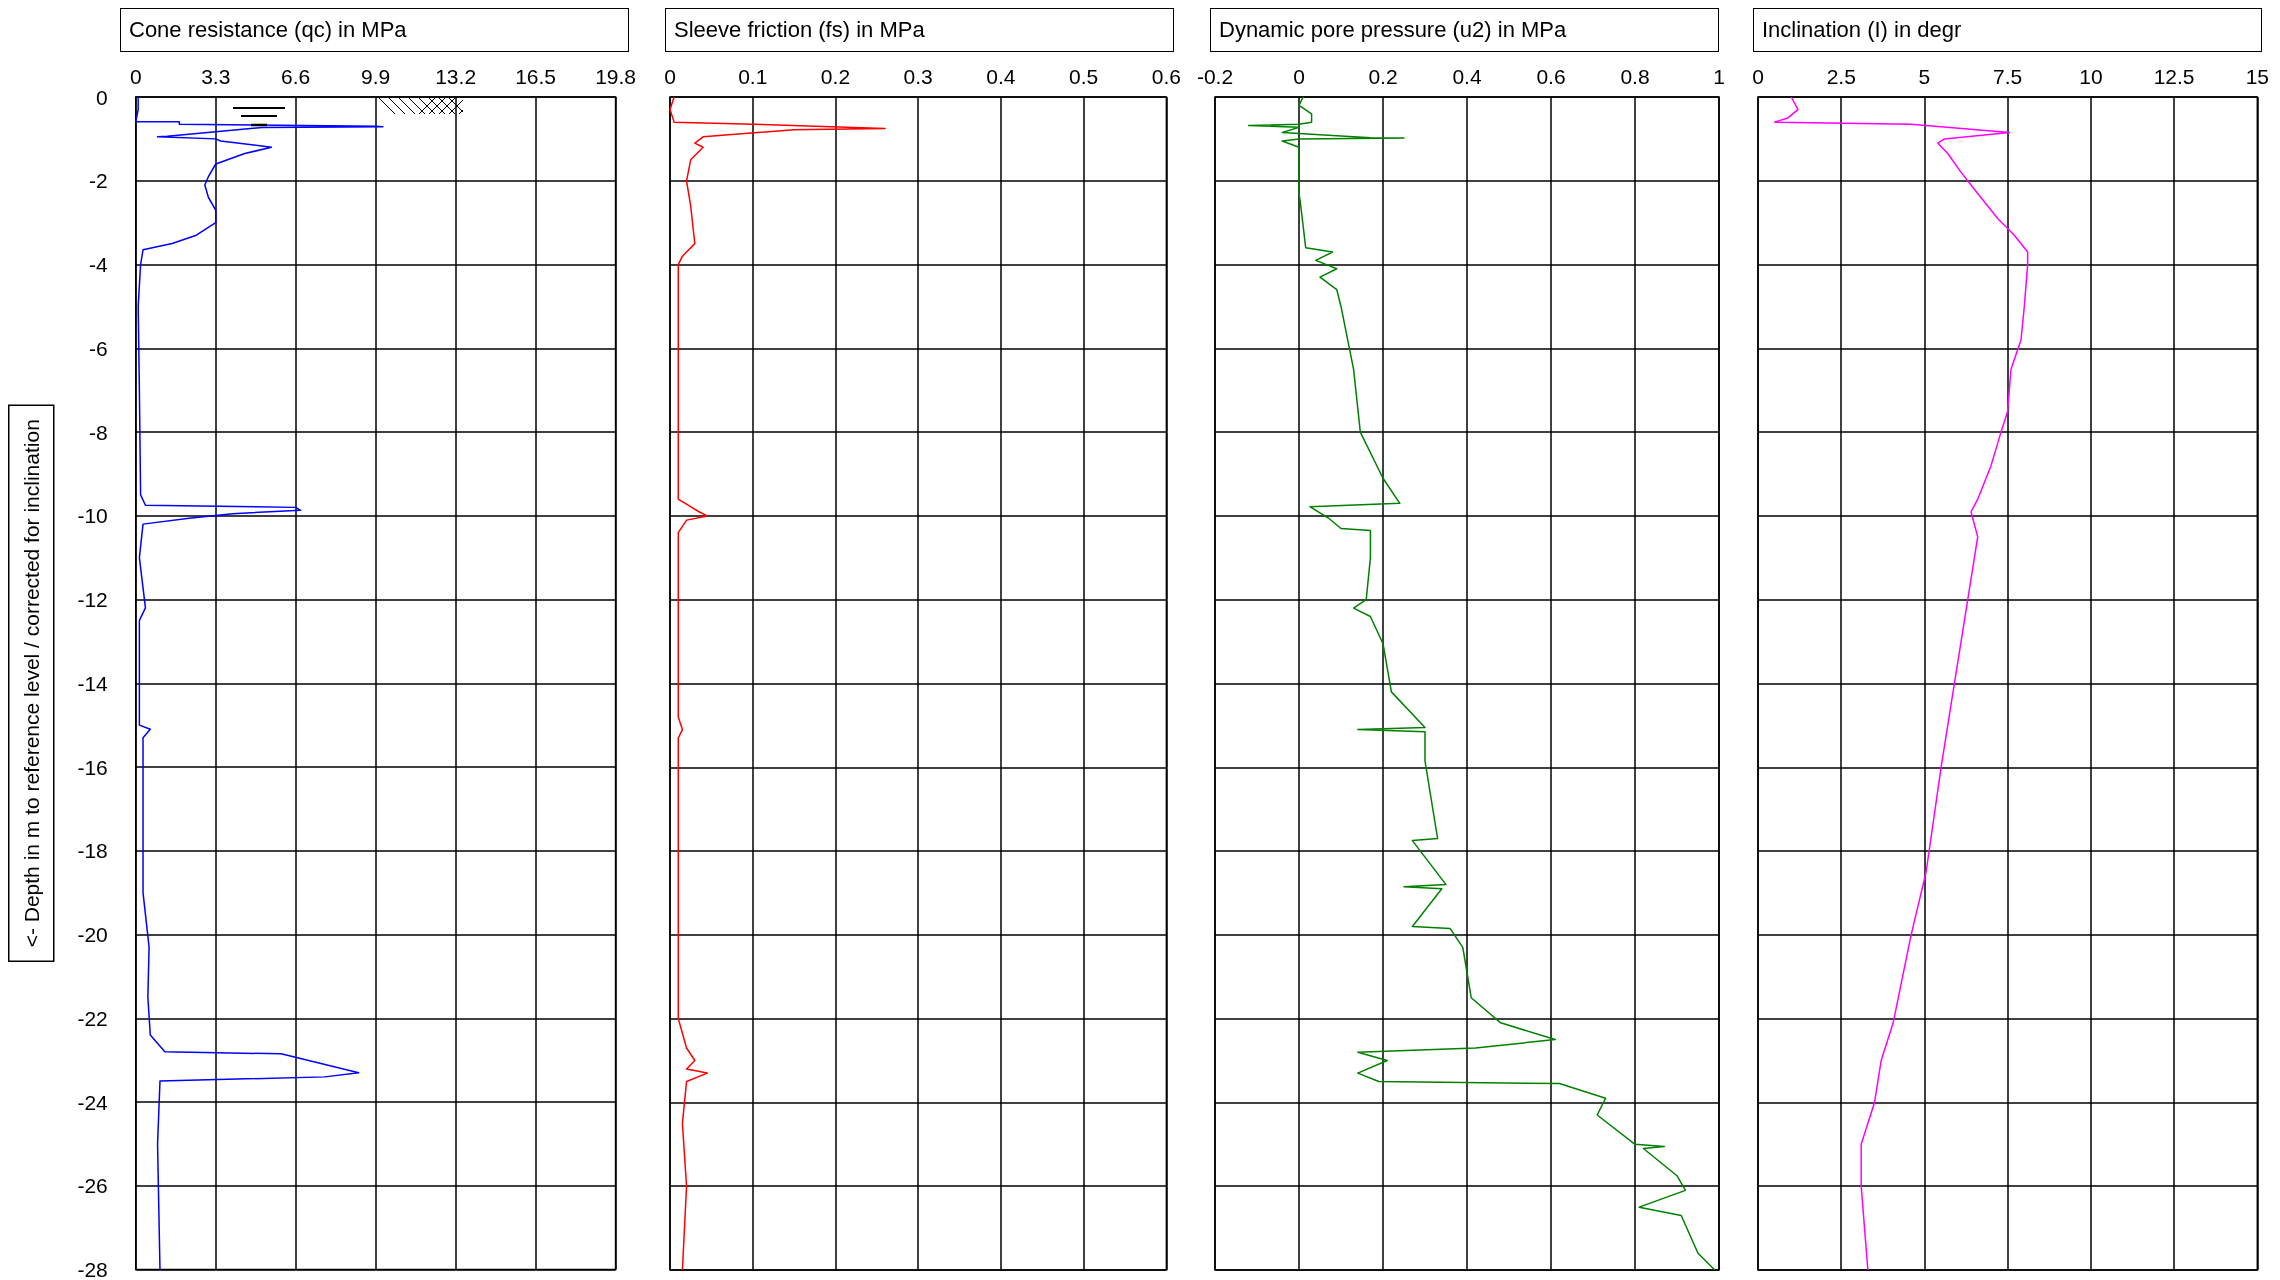 Image resolution: width=2280 pixels, height=1280 pixels. What do you see at coordinates (92, 767) in the screenshot?
I see `y-tick-label: -16` at bounding box center [92, 767].